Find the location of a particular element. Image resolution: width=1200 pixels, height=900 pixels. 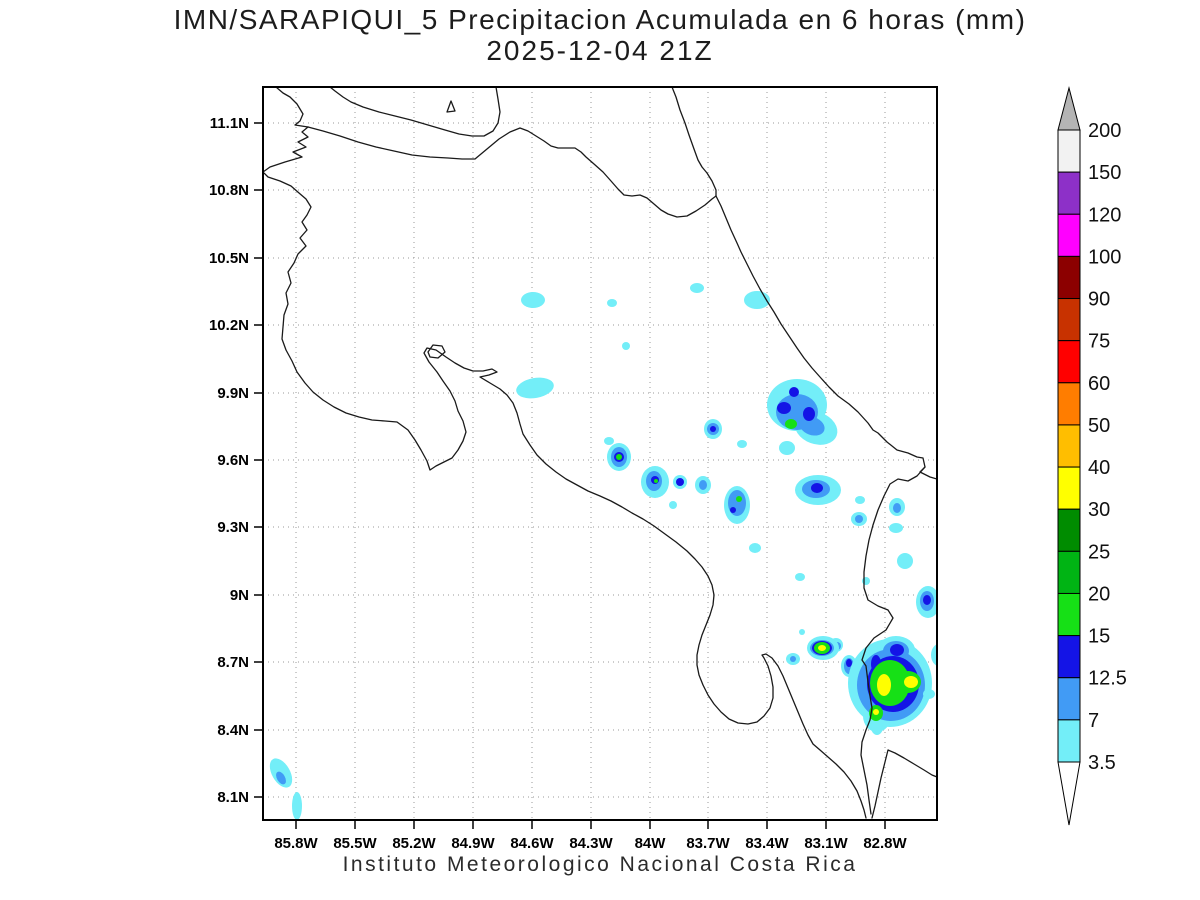

colorbar-tick-label: 20 is located at coordinates (1099, 594).